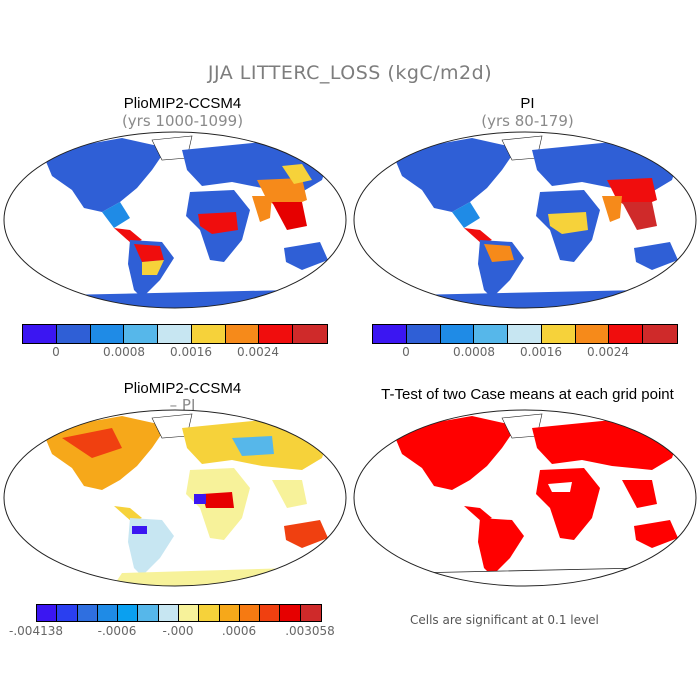  I want to click on tick-label: -.004138, so click(36, 631).